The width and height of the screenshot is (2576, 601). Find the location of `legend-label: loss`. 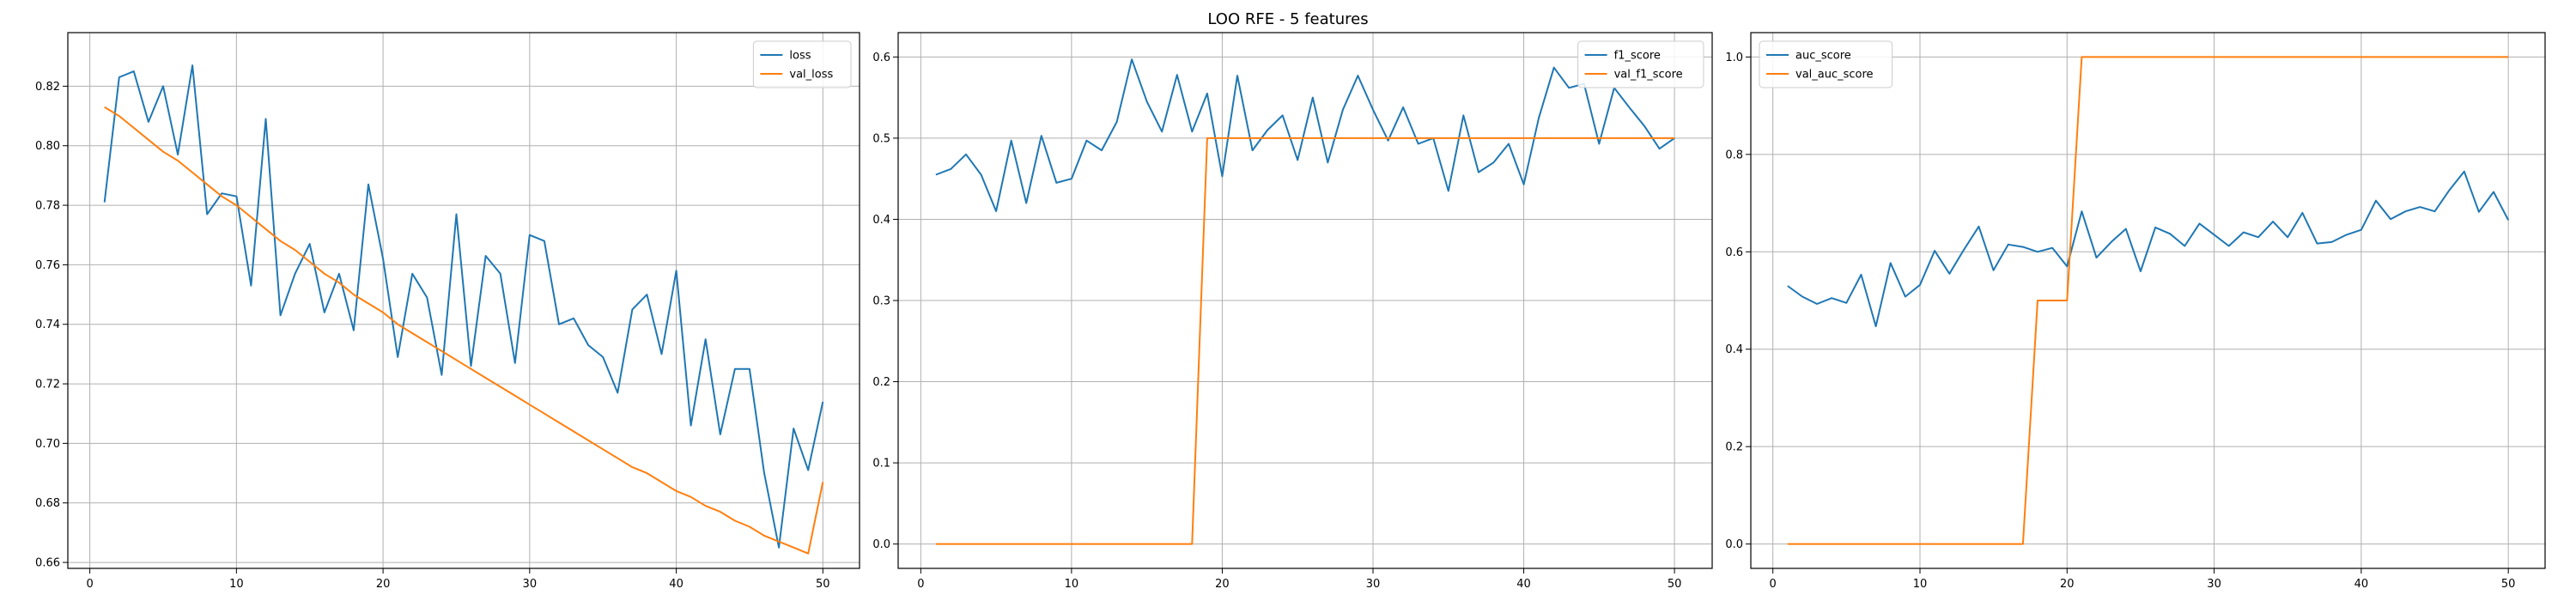

legend-label: loss is located at coordinates (800, 57).